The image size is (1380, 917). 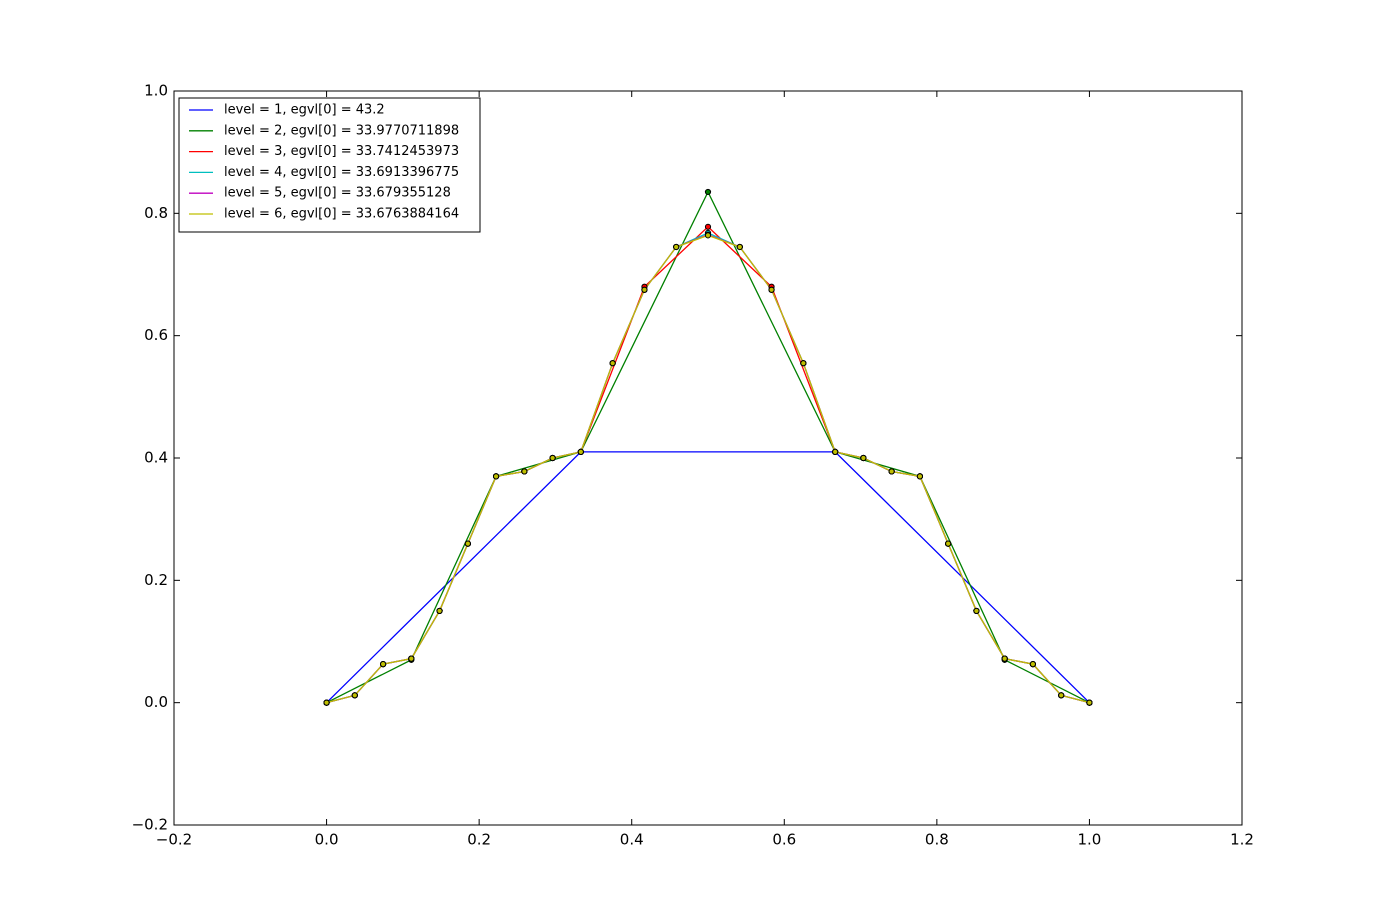 I want to click on x-tick-label: 1.2, so click(x=1242, y=840).